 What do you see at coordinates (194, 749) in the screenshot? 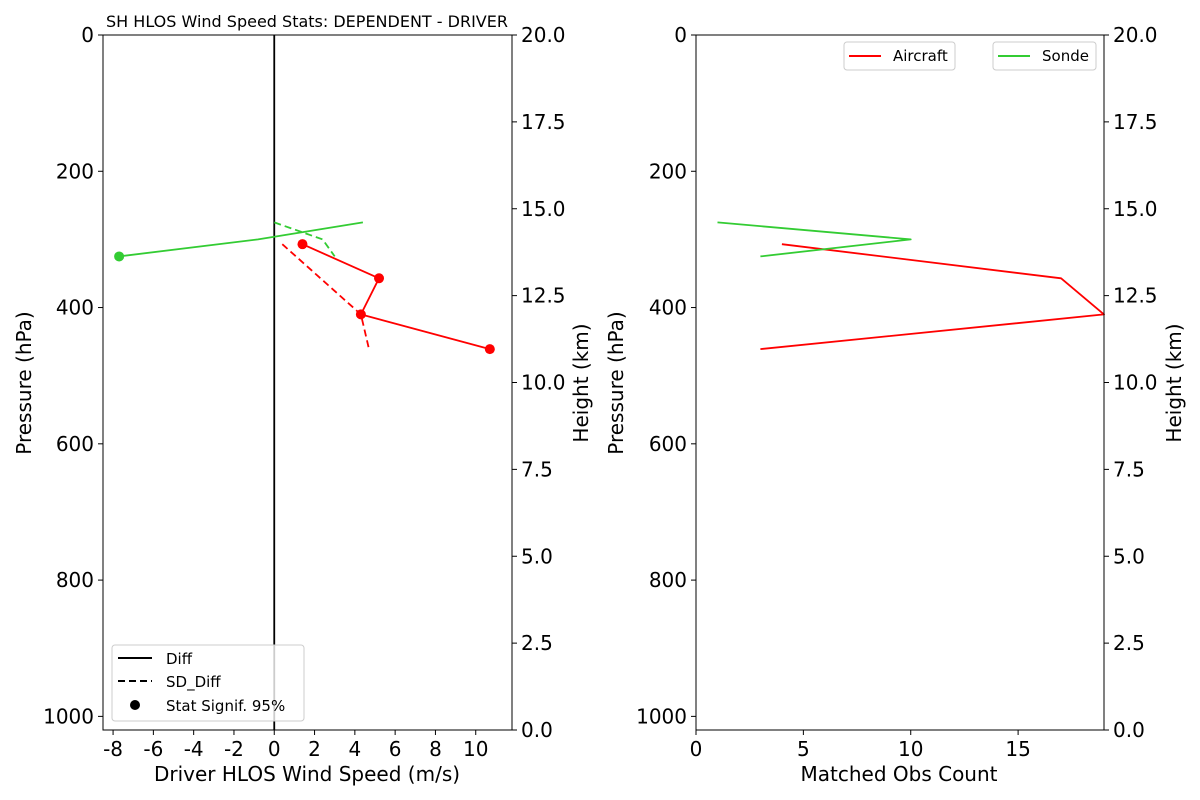
I see `x-tick-label: -4` at bounding box center [194, 749].